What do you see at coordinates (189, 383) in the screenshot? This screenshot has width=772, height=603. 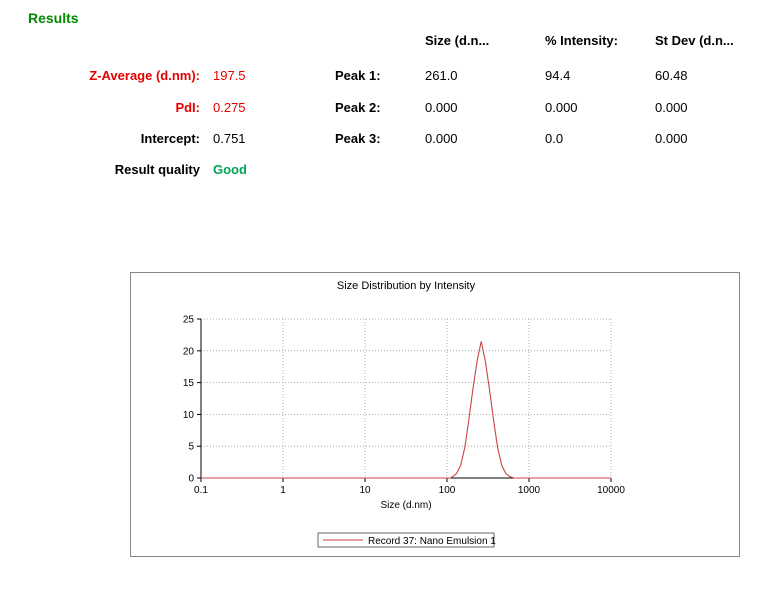 I see `svg-text: 15` at bounding box center [189, 383].